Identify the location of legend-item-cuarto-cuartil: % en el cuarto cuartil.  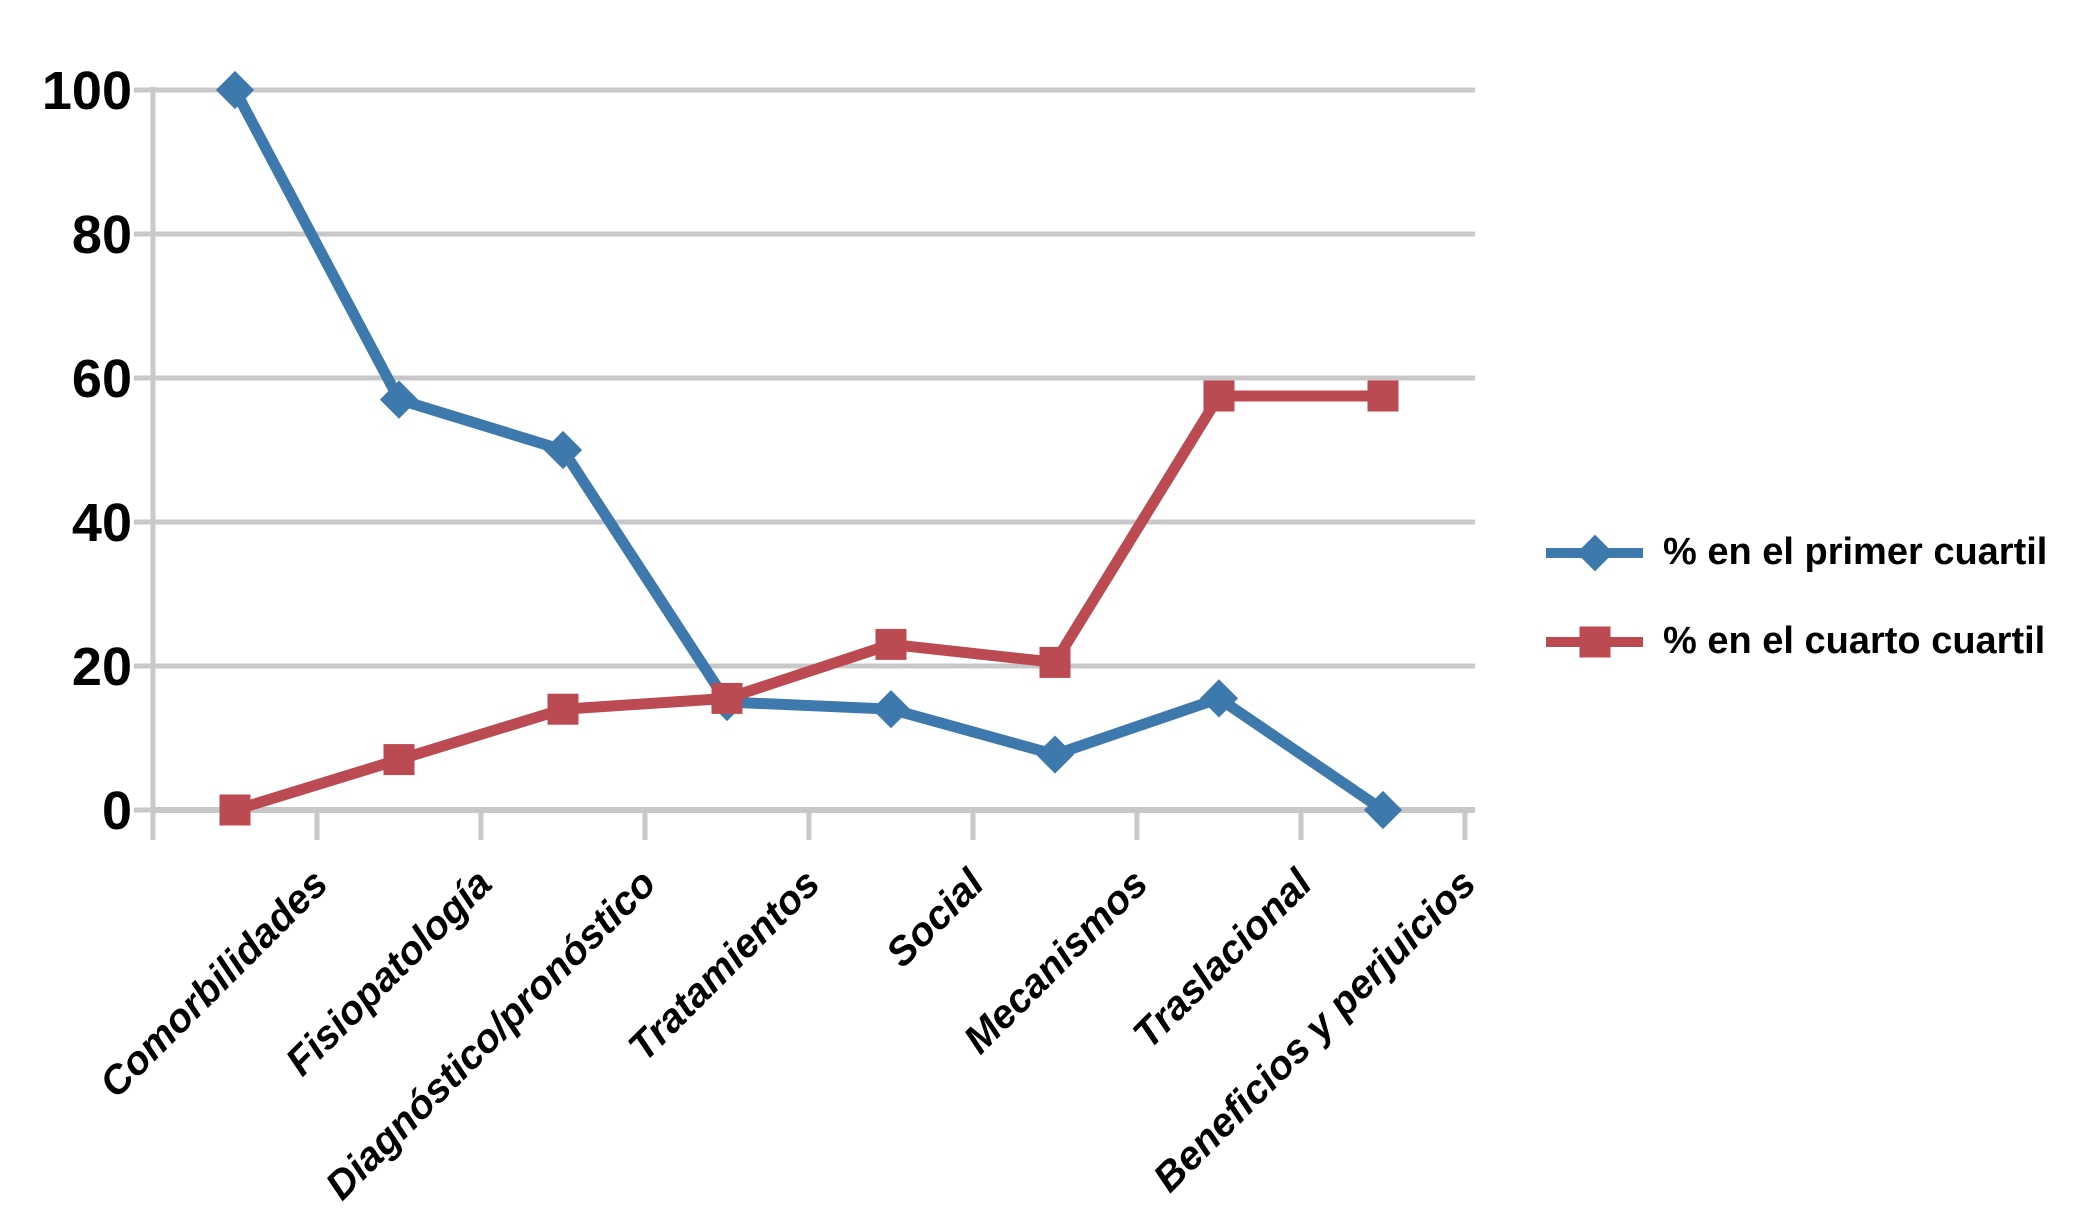
(1796, 642).